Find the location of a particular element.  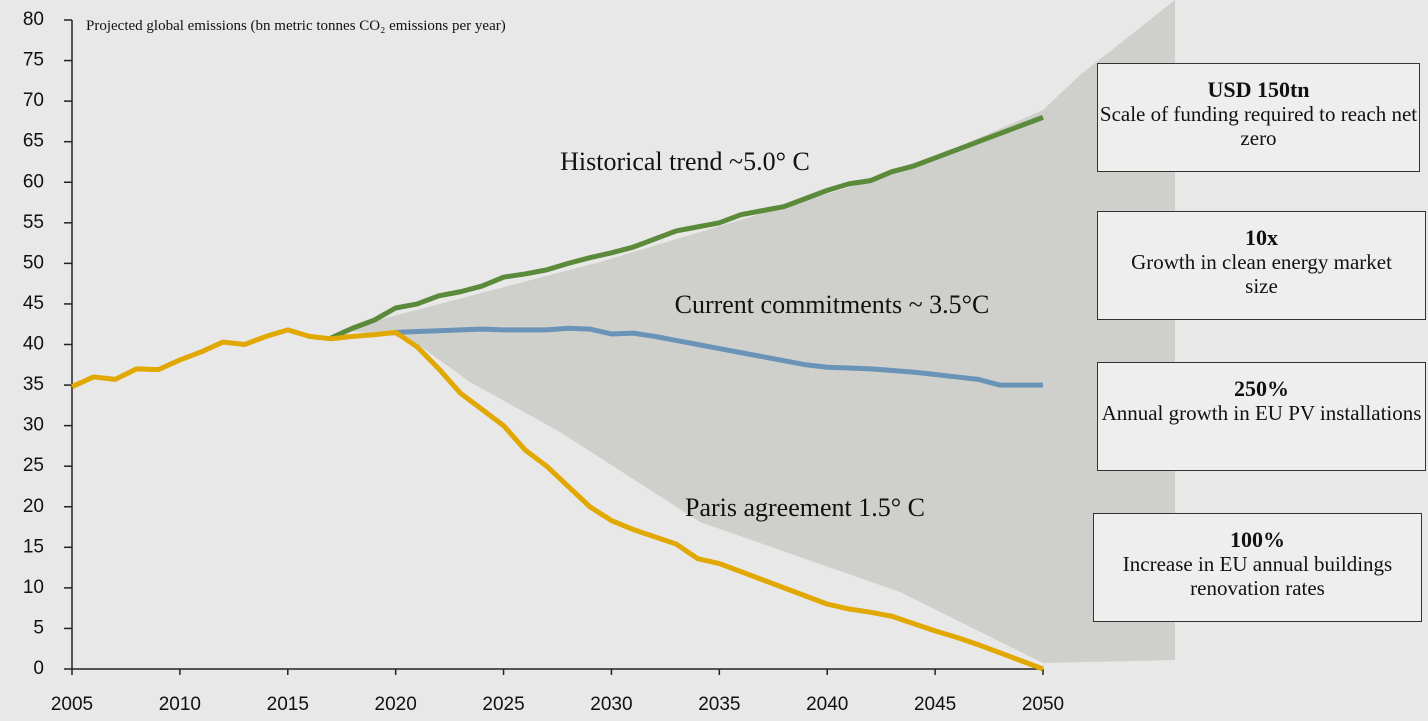

callout-title: 100% is located at coordinates (1257, 539).